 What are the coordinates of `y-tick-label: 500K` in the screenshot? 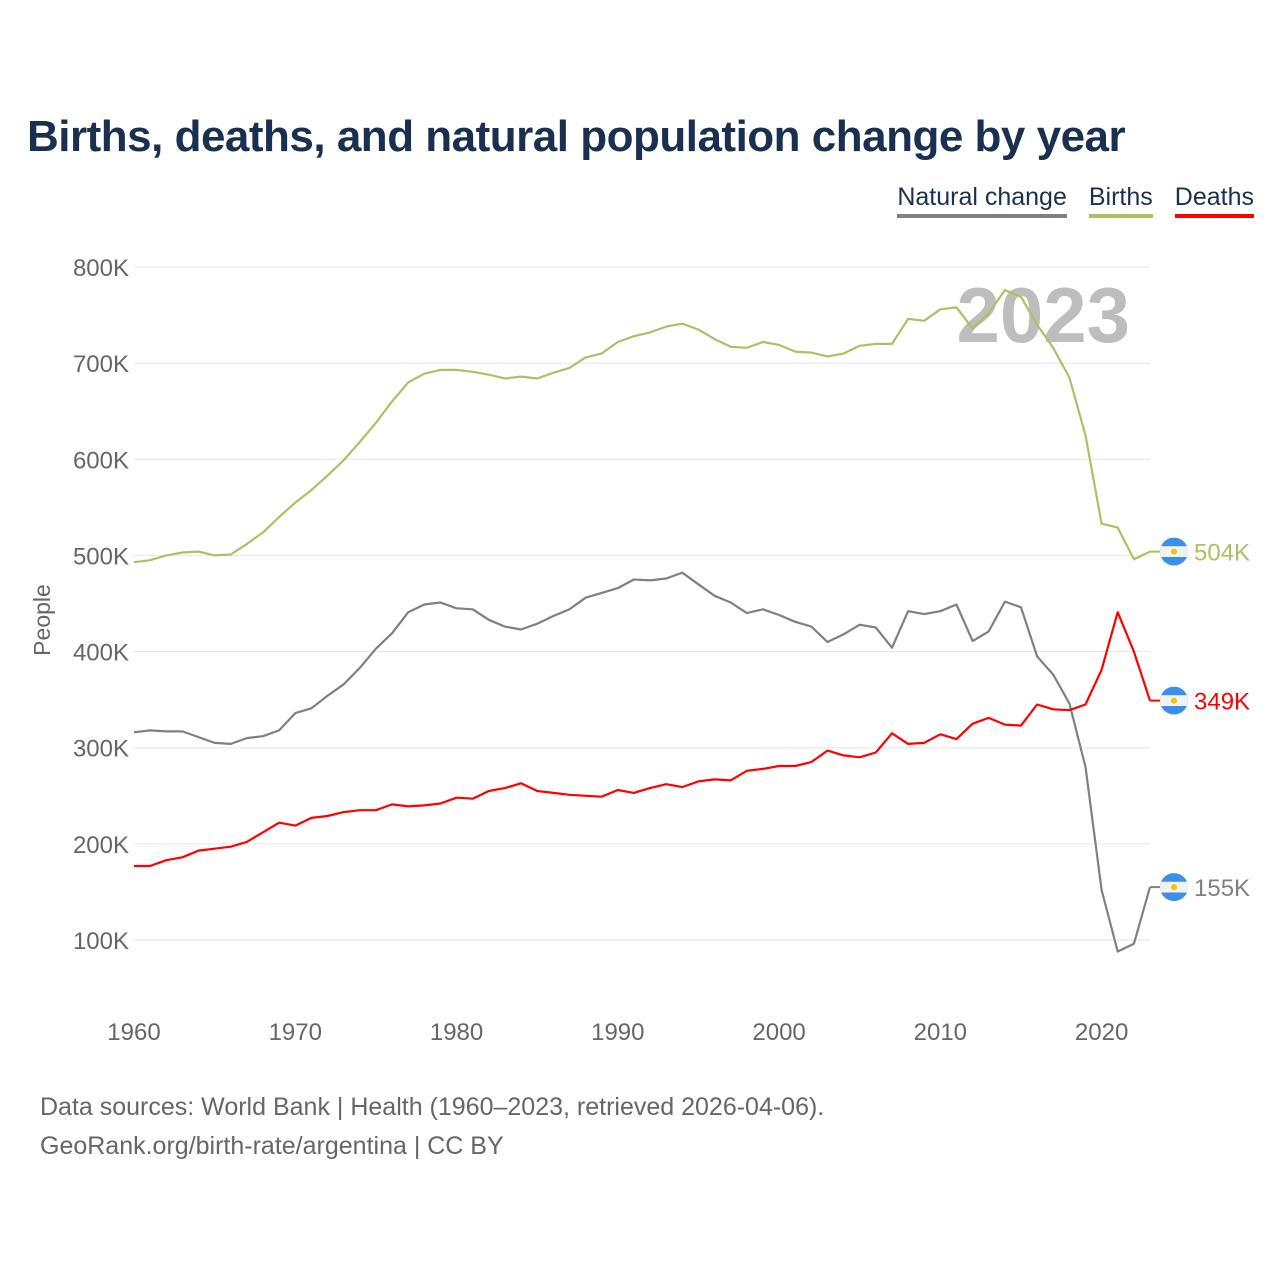 It's located at (101, 556).